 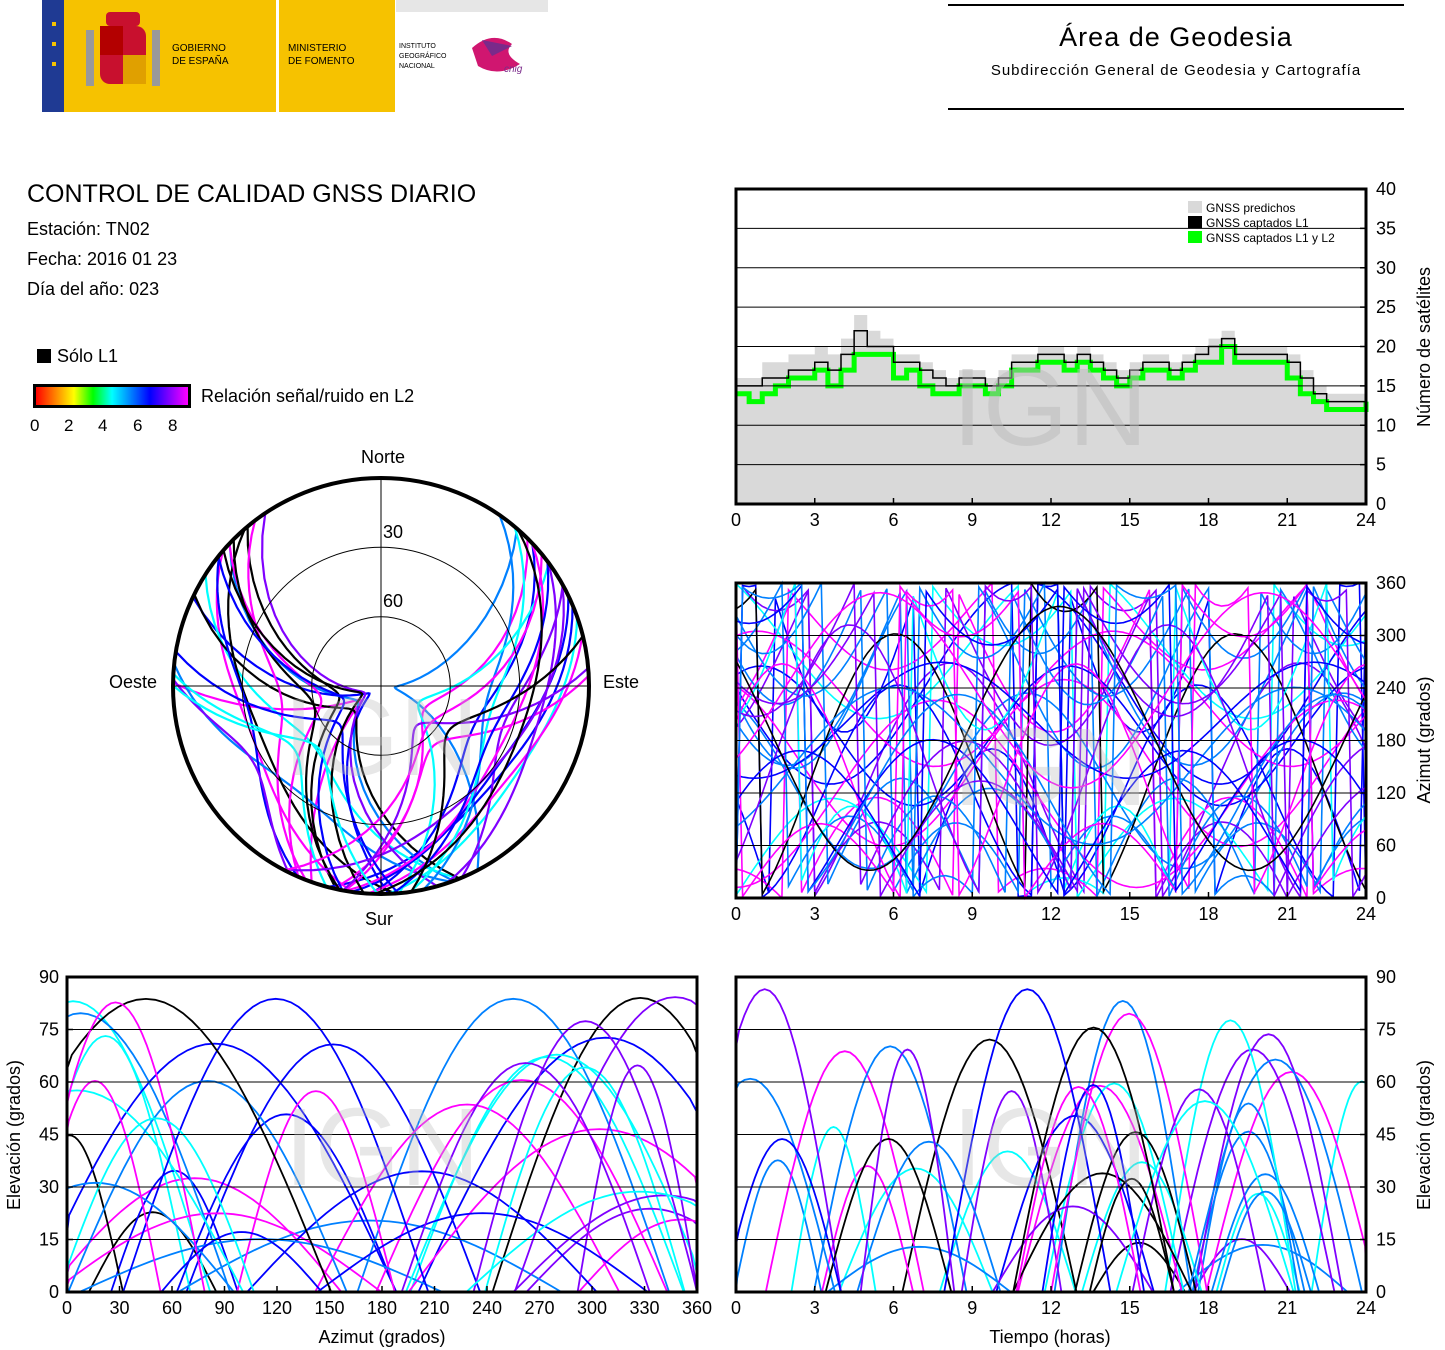 What do you see at coordinates (102, 259) in the screenshot?
I see `date-label: Fecha: 2016 01 23` at bounding box center [102, 259].